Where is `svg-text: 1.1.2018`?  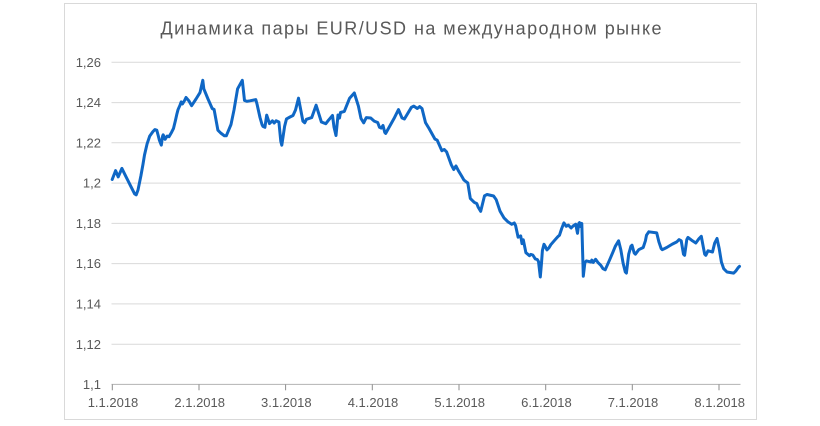
svg-text: 1.1.2018 is located at coordinates (113, 402).